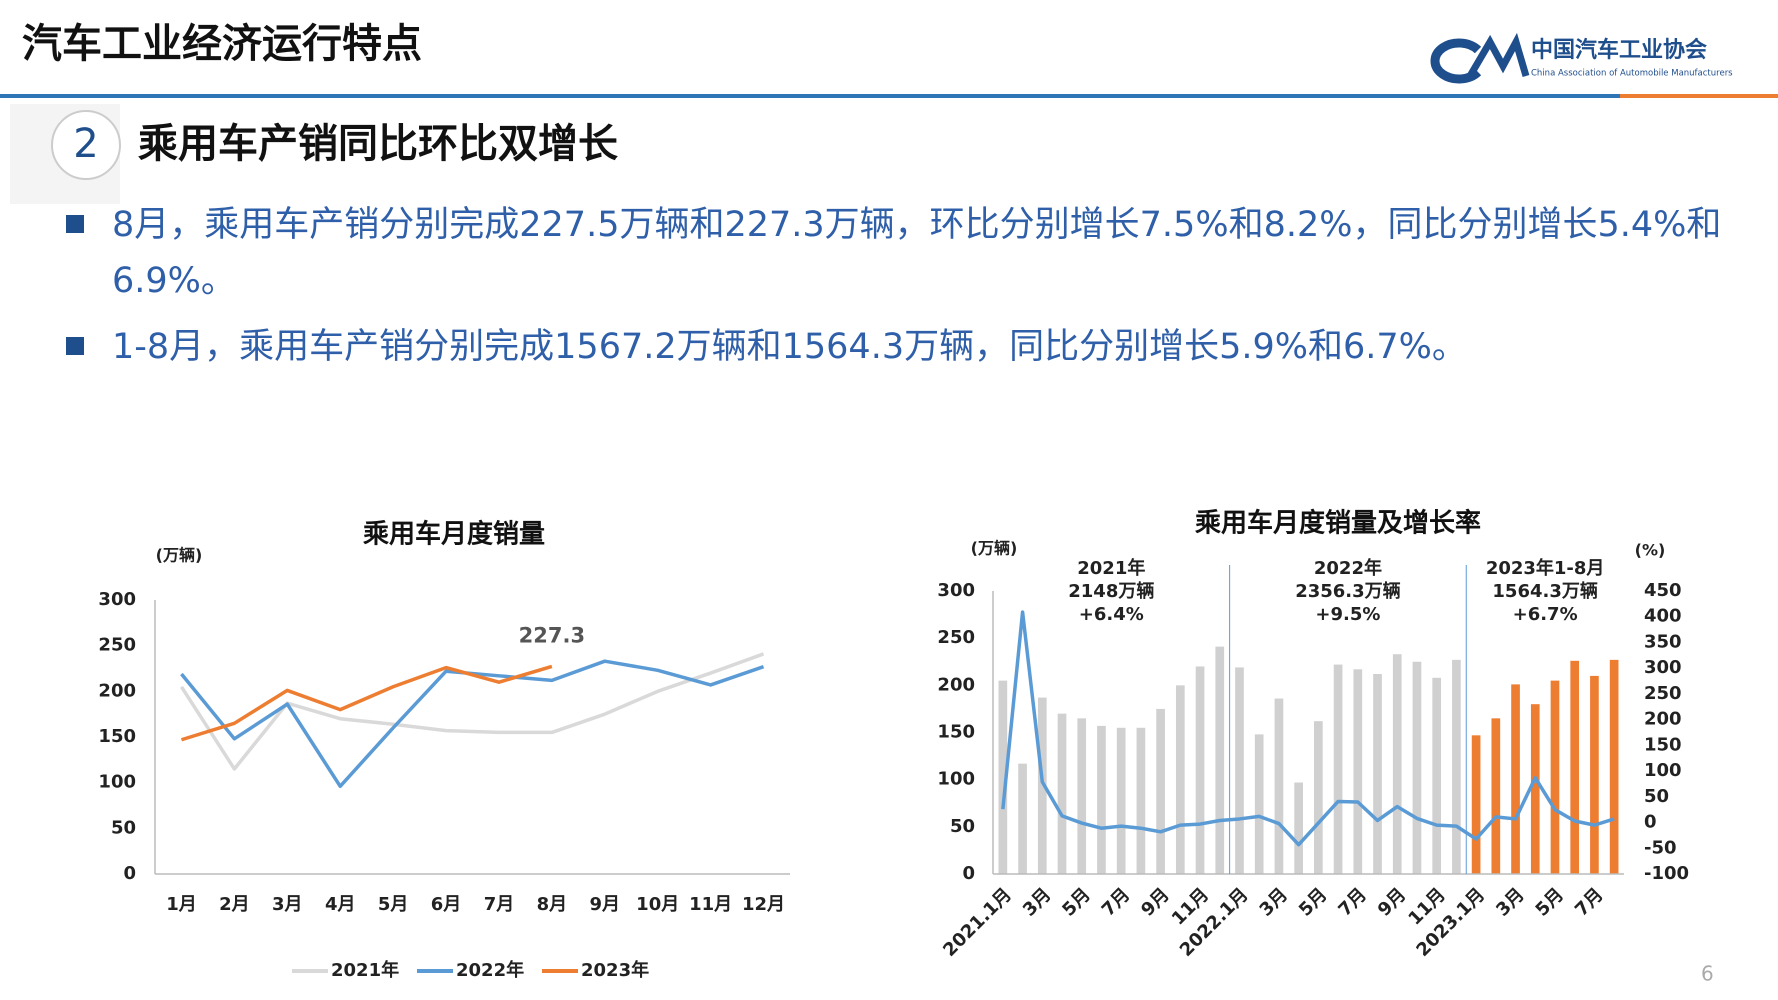 This screenshot has width=1778, height=1000. What do you see at coordinates (1663, 667) in the screenshot?
I see `y2-tick-label: 300` at bounding box center [1663, 667].